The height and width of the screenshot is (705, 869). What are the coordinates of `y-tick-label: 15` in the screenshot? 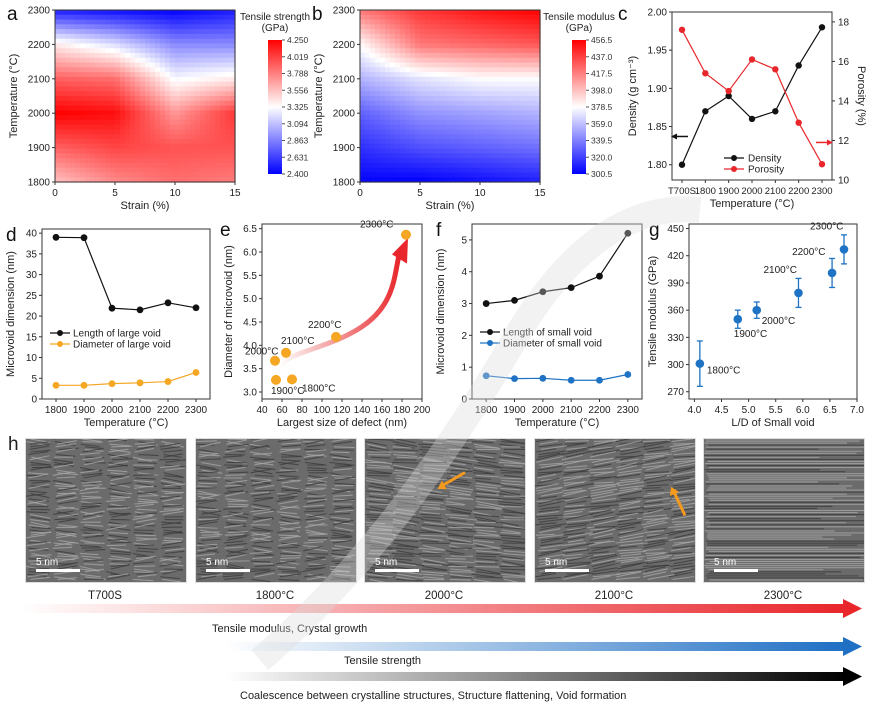 It's located at (32, 337).